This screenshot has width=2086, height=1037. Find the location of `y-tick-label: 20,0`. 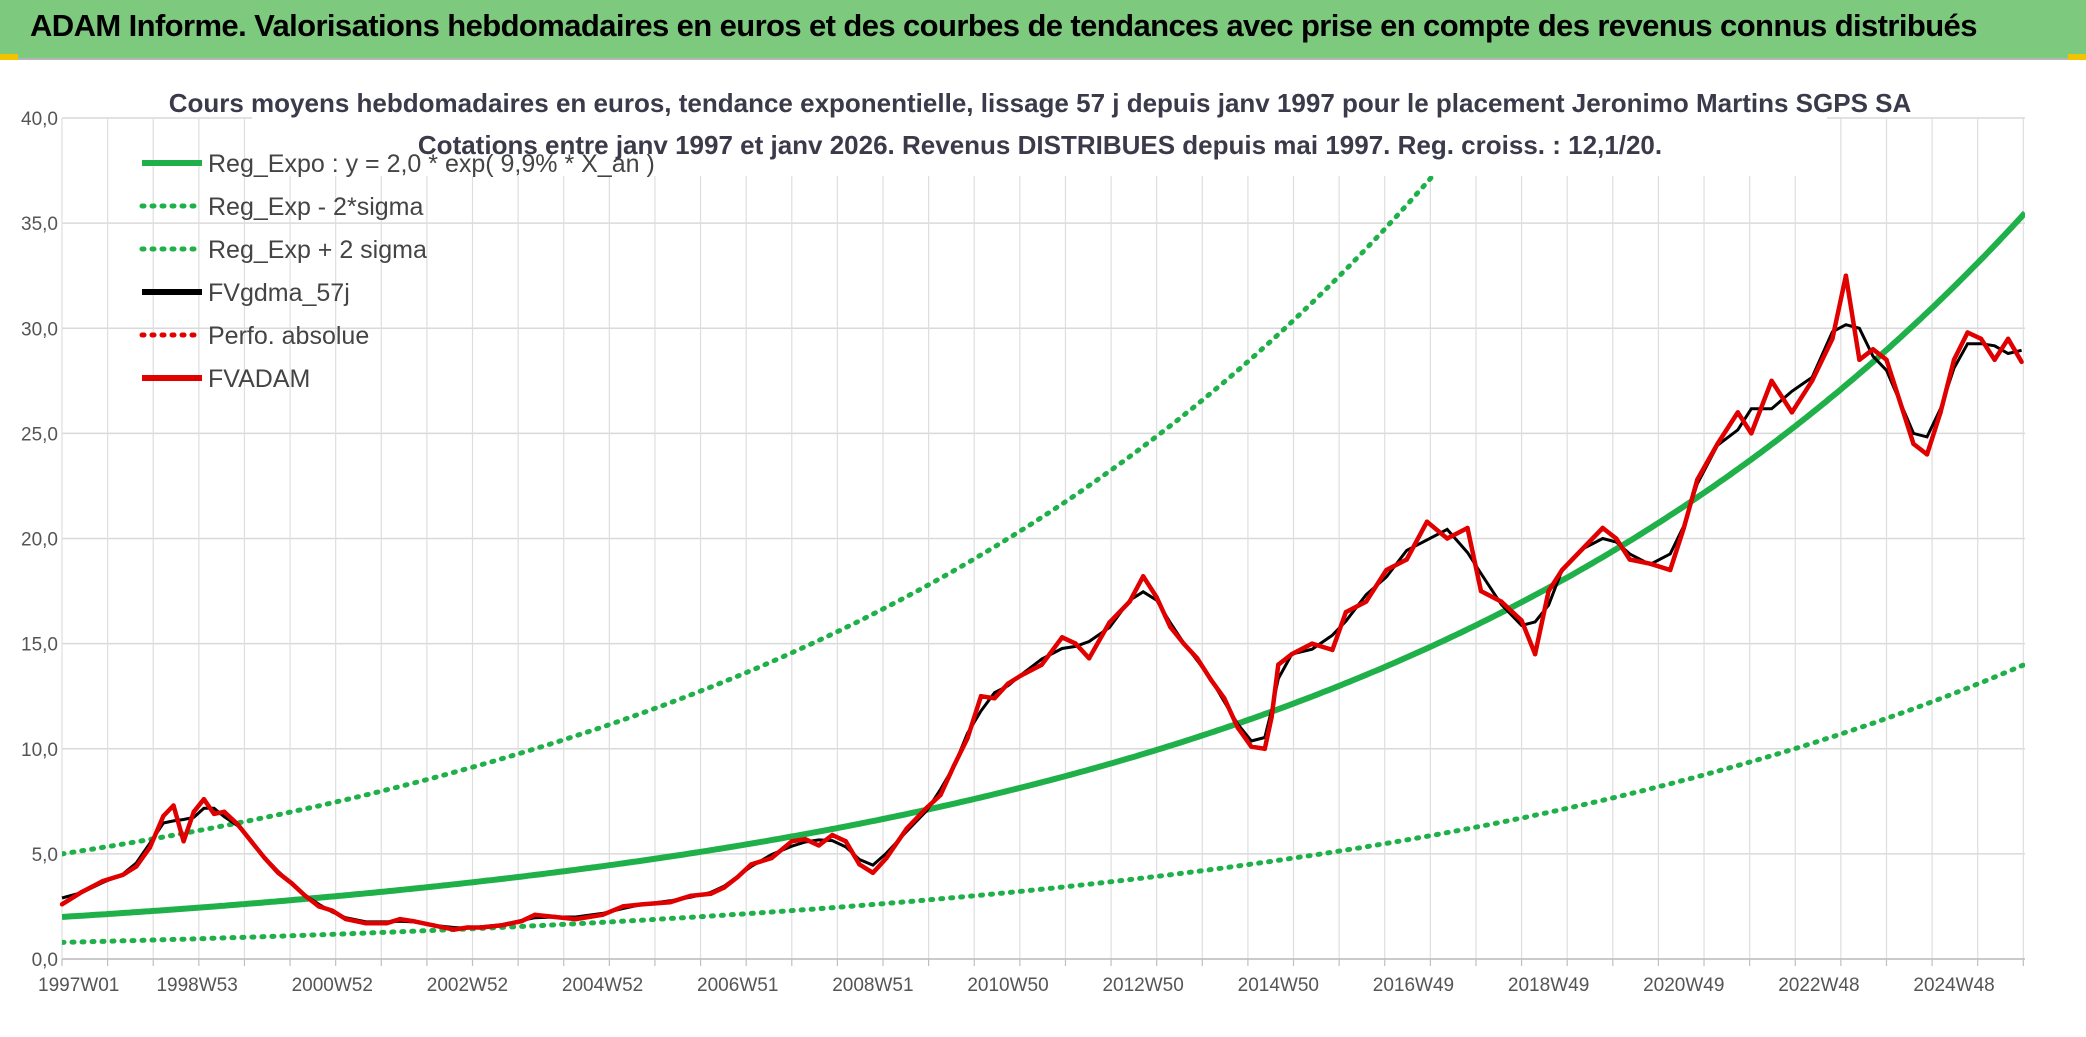

y-tick-label: 20,0 is located at coordinates (39, 540).